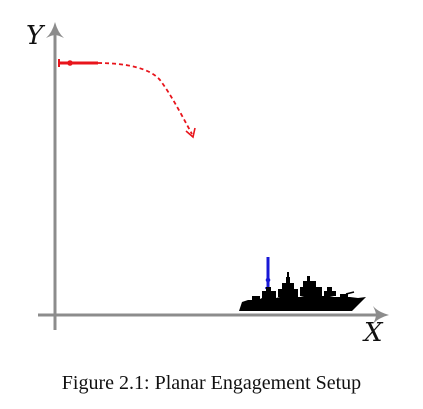  Describe the element at coordinates (55, 176) in the screenshot. I see `y-axis` at that location.